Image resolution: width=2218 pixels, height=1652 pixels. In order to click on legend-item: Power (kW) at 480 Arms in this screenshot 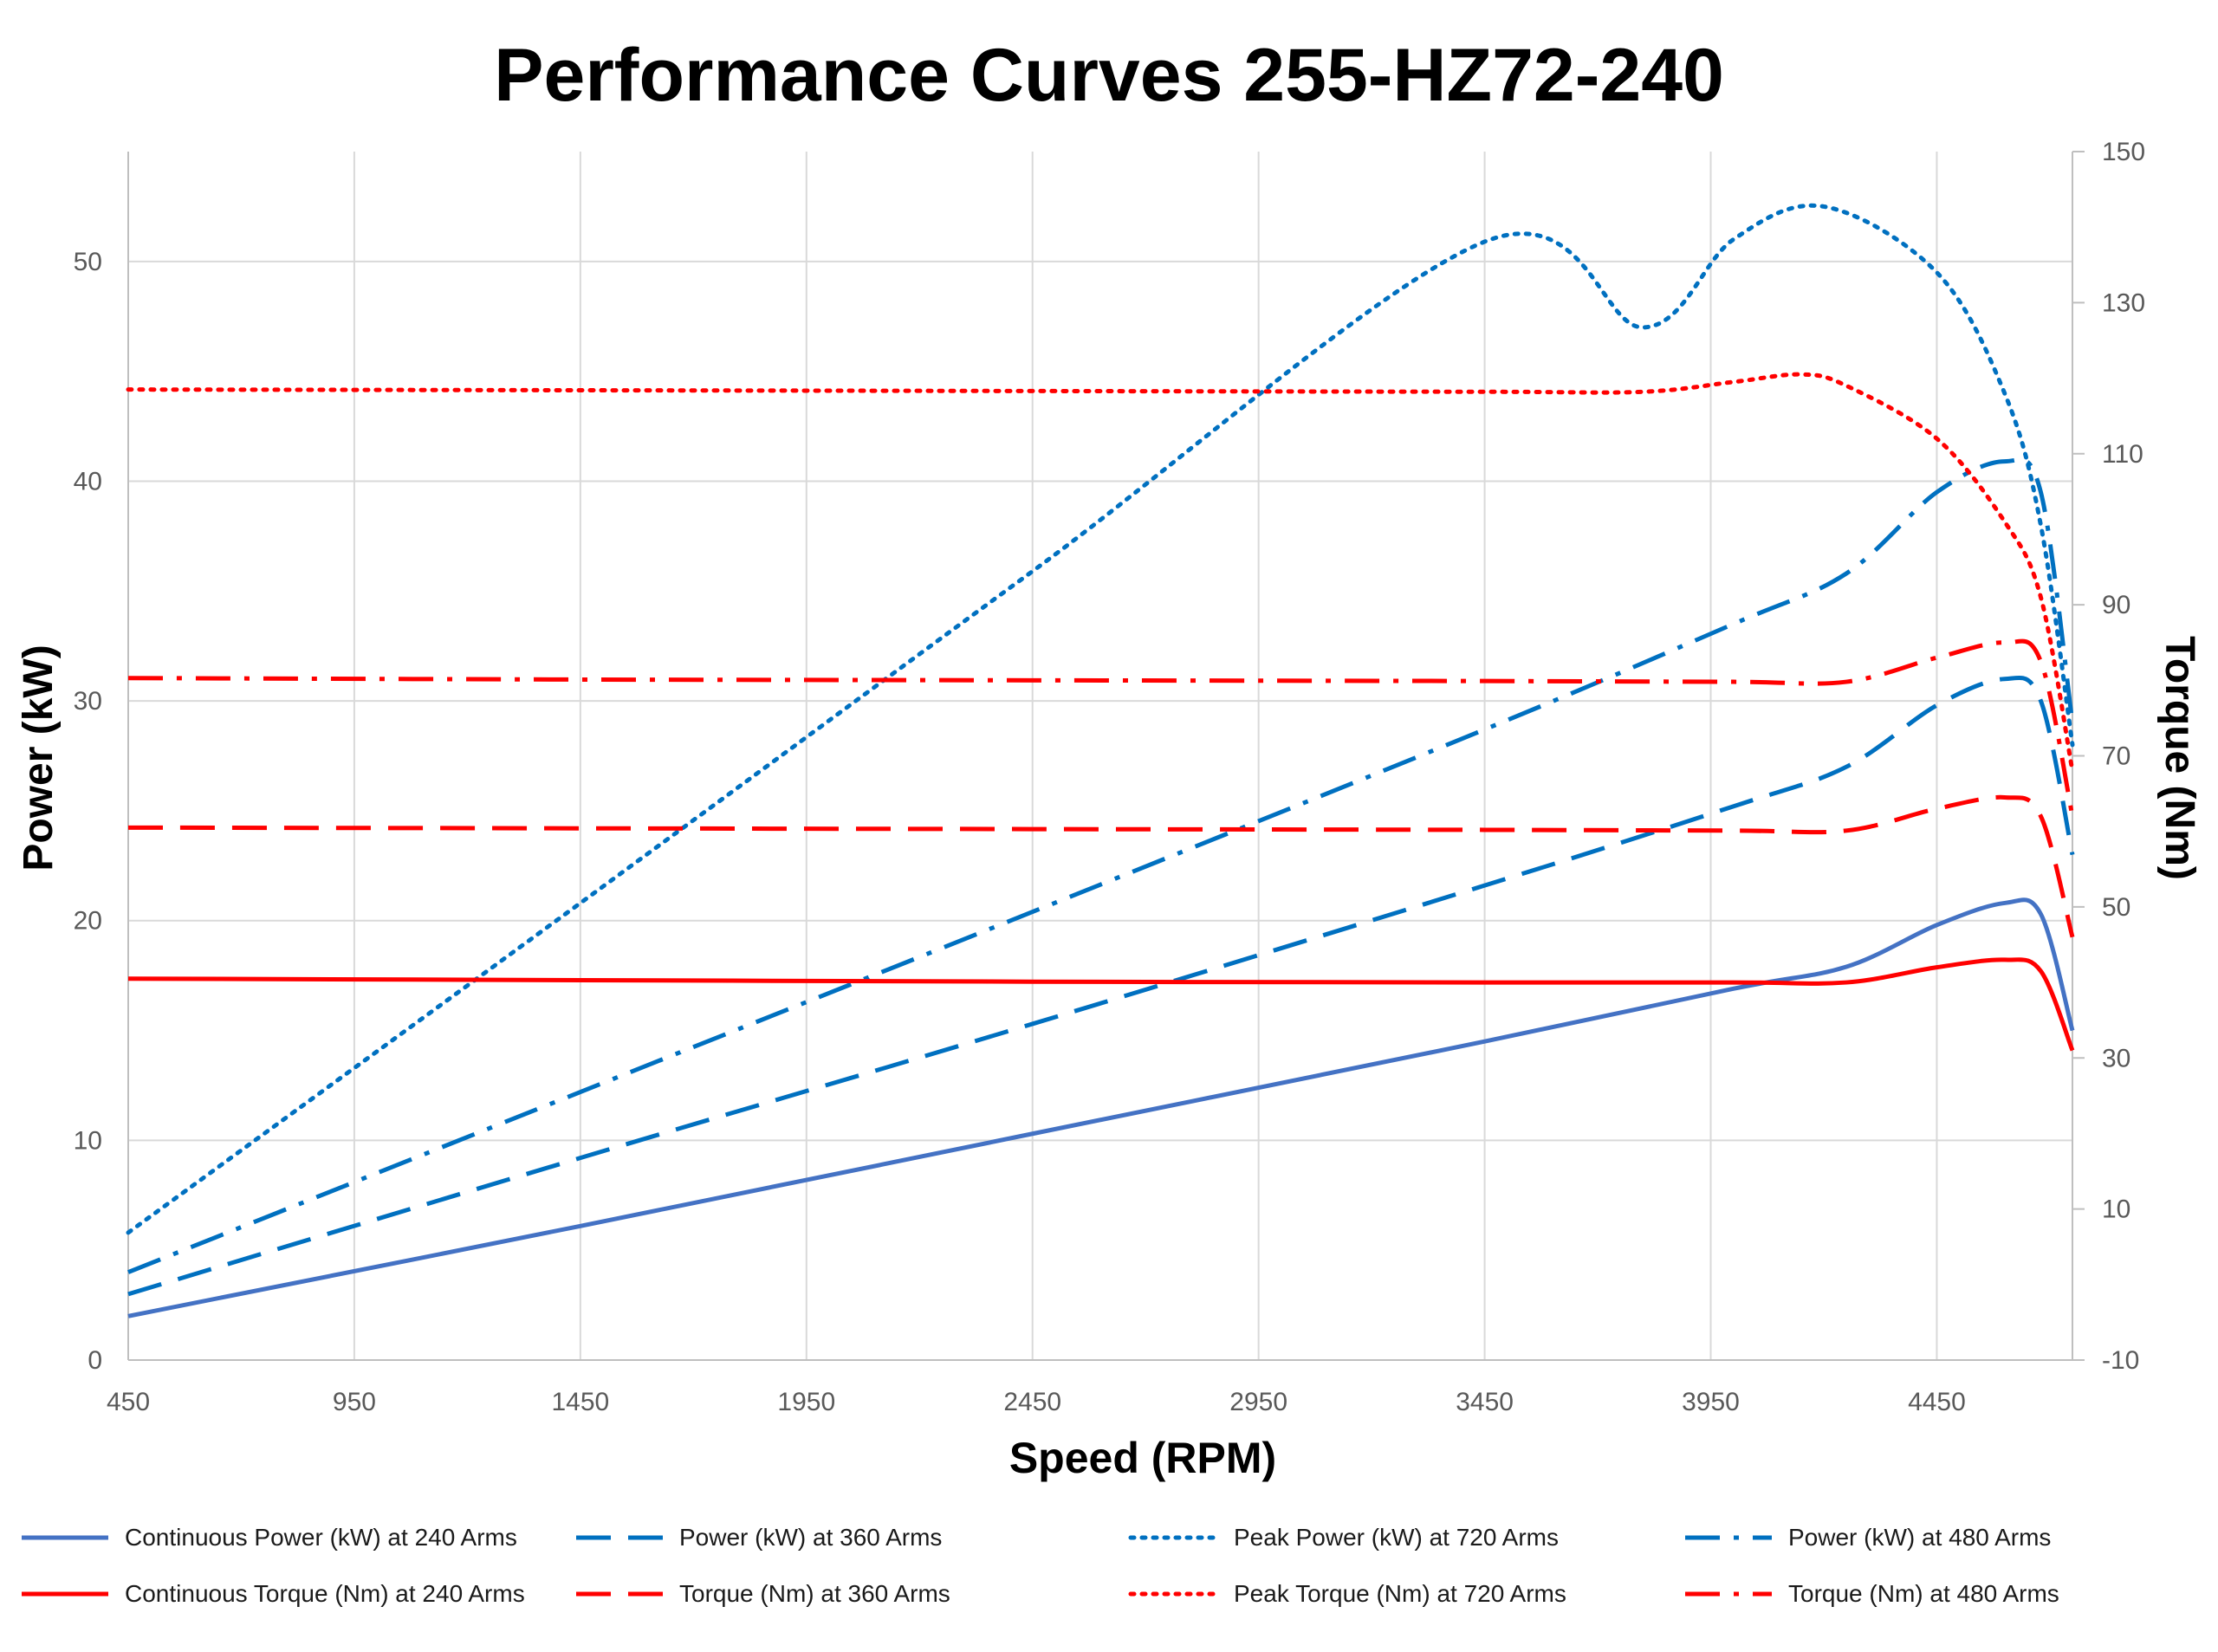, I will do `click(1866, 1537)`.